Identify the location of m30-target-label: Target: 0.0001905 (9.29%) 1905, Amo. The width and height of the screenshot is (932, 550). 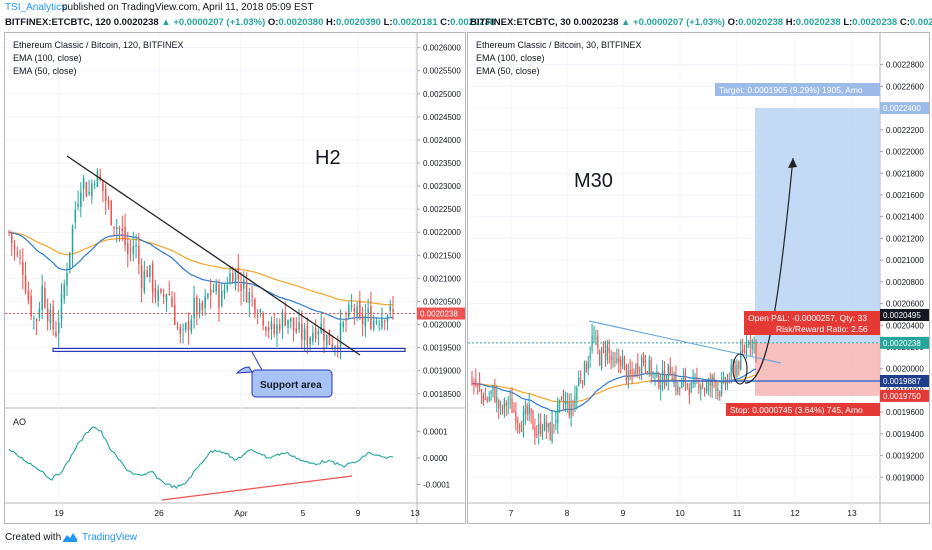
(791, 90).